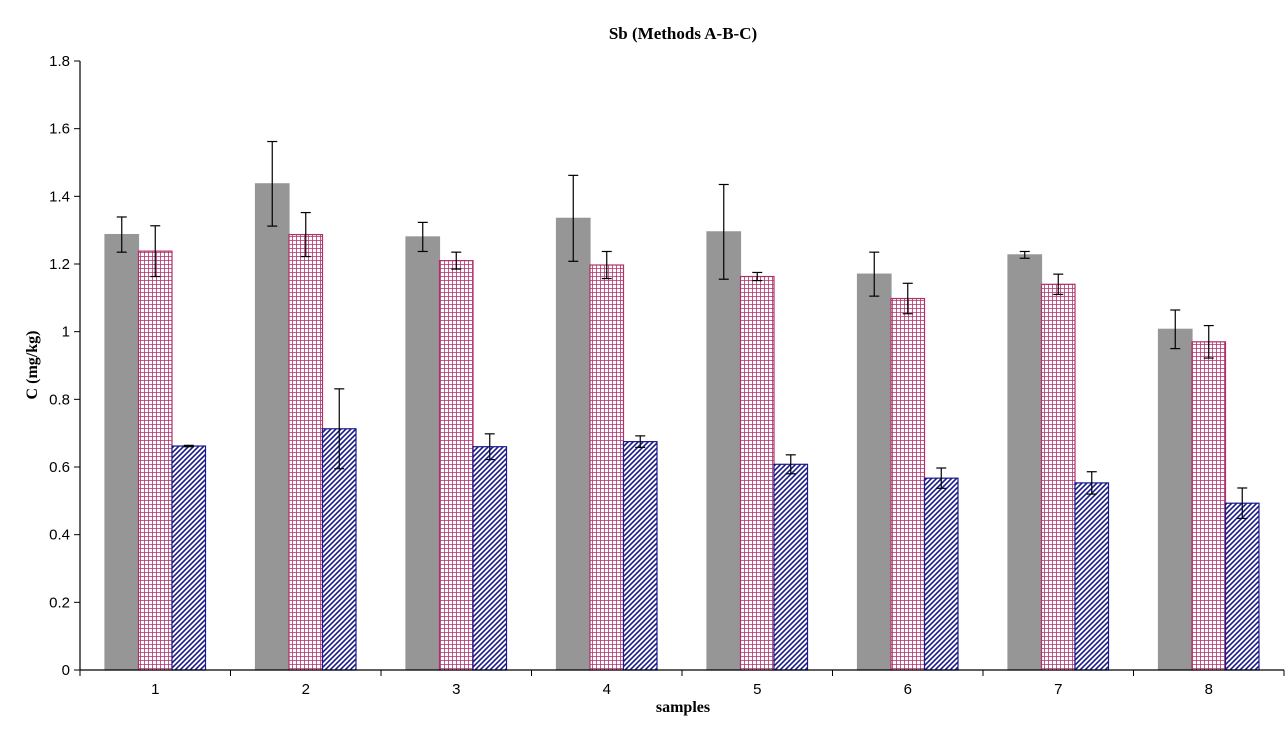 This screenshot has width=1287, height=745. What do you see at coordinates (1058, 689) in the screenshot?
I see `x-tick-label: 7` at bounding box center [1058, 689].